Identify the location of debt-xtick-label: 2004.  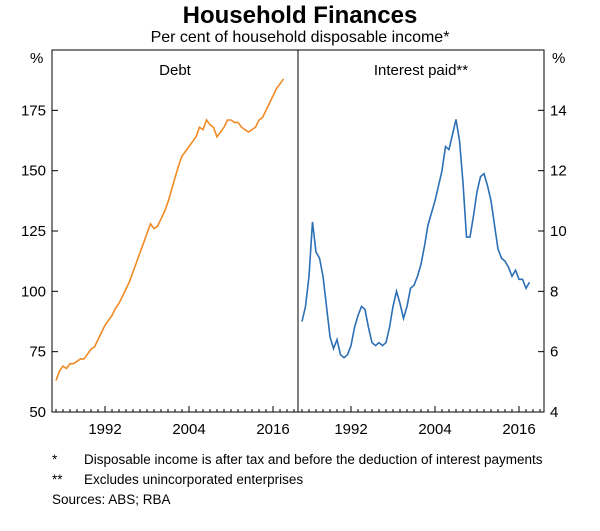
(188, 429).